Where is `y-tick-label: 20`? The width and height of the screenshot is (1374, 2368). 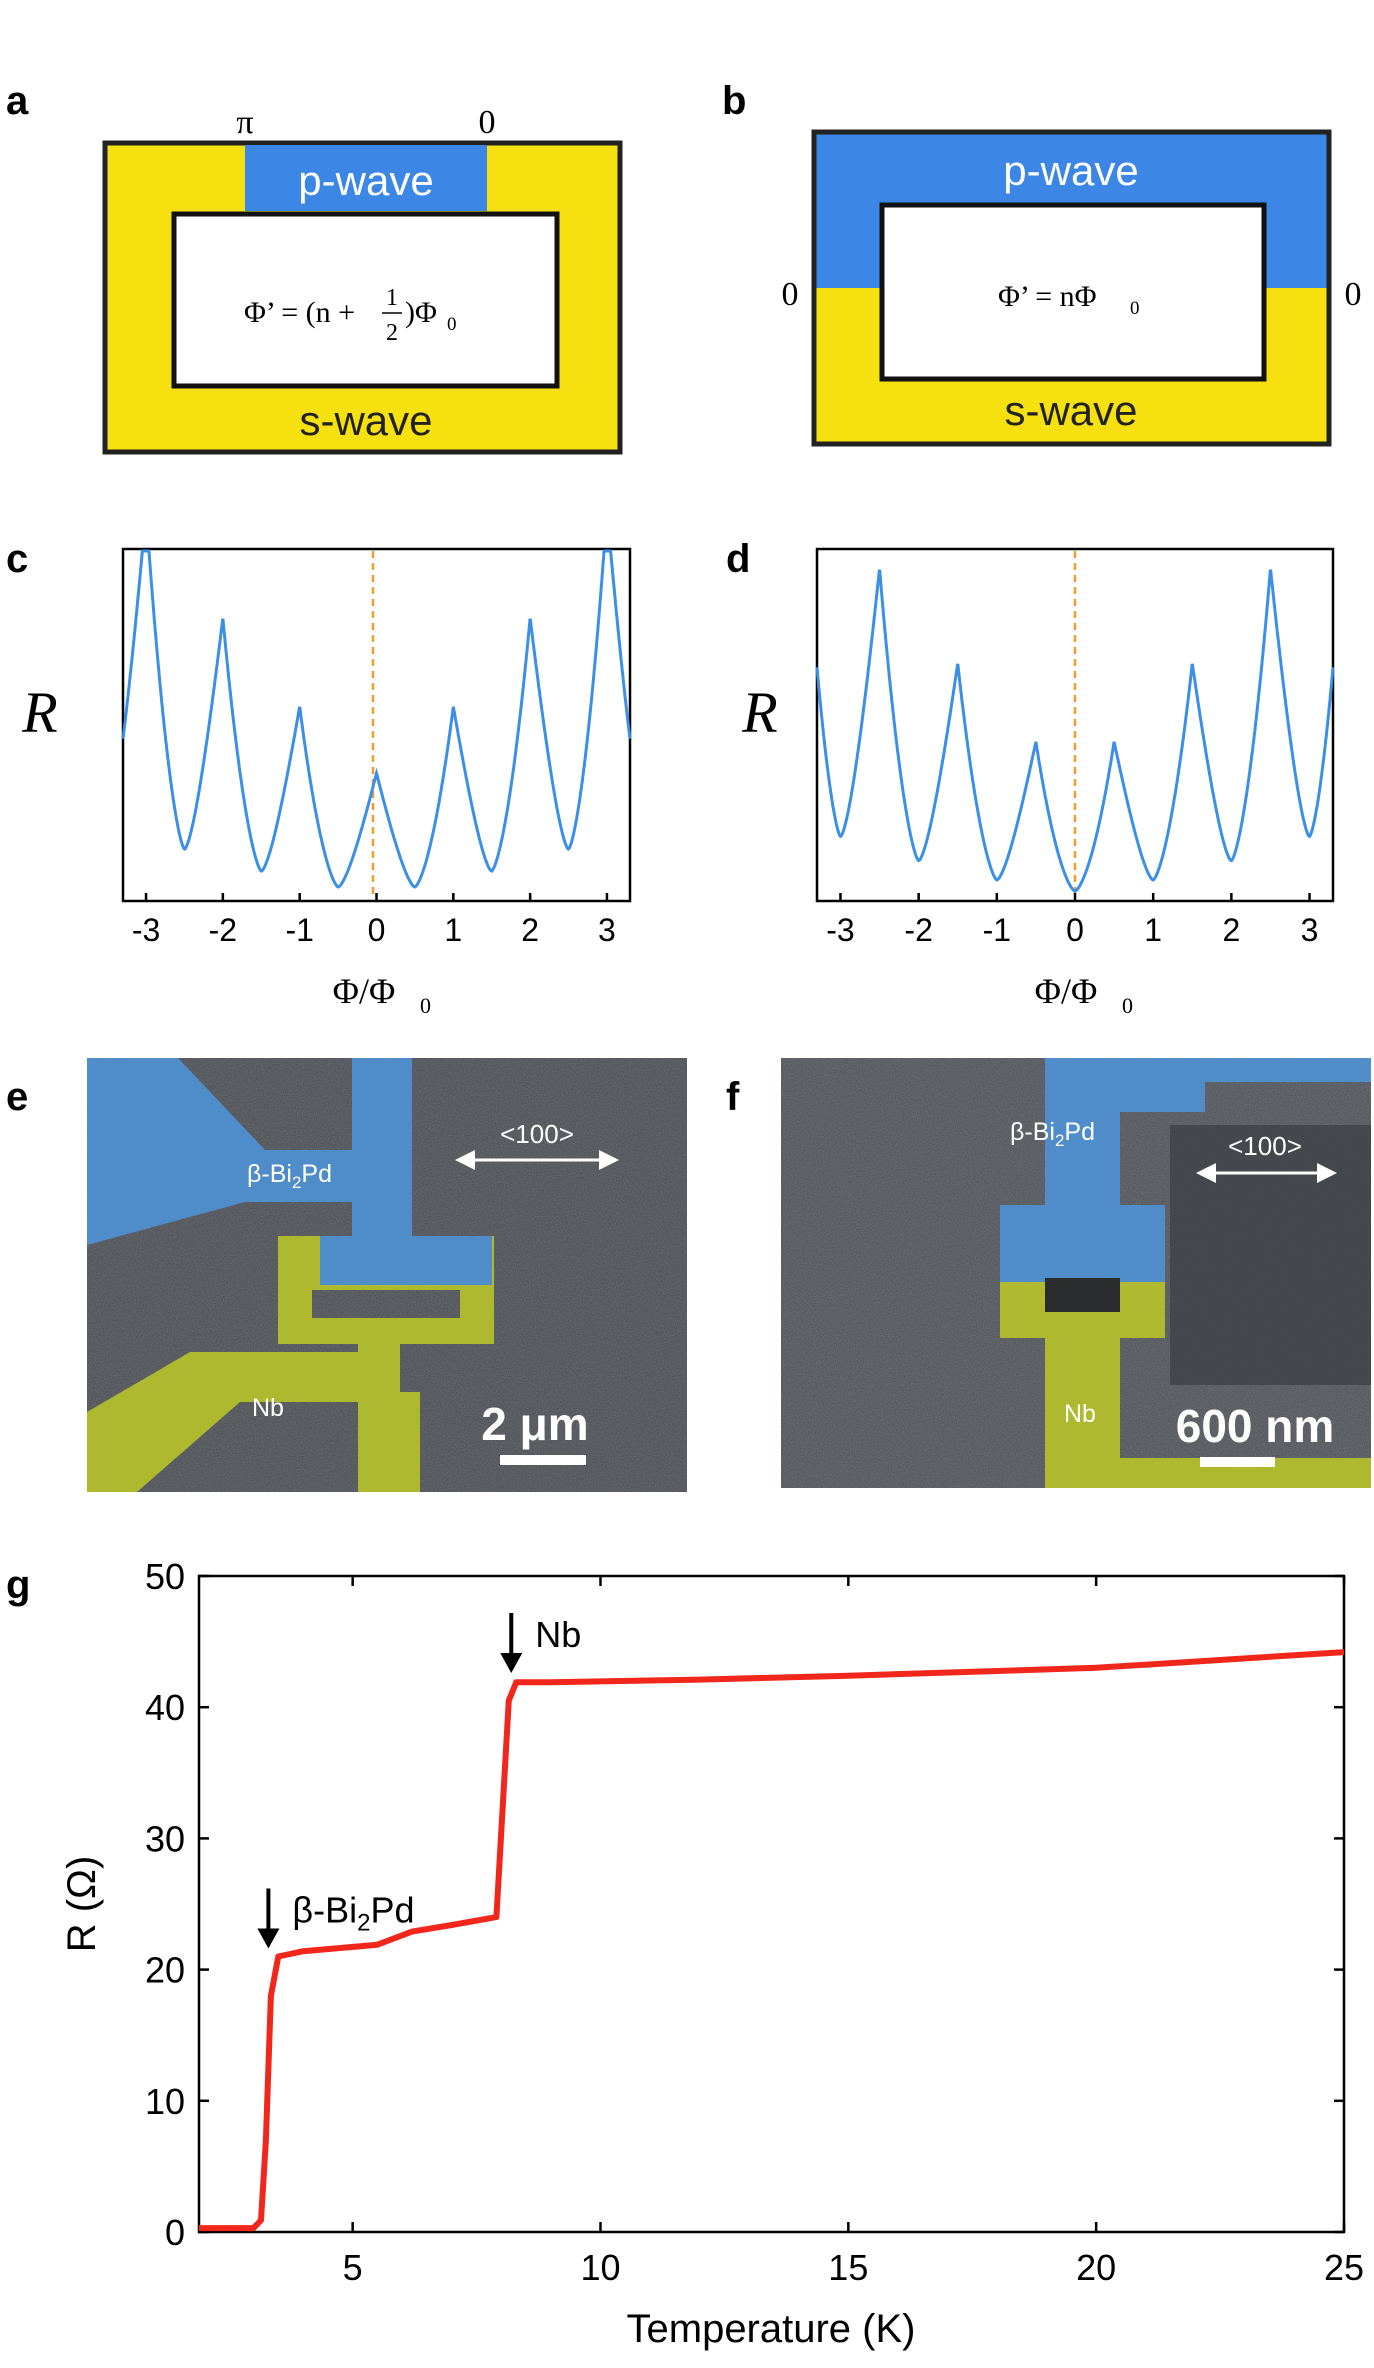
y-tick-label: 20 is located at coordinates (165, 1970).